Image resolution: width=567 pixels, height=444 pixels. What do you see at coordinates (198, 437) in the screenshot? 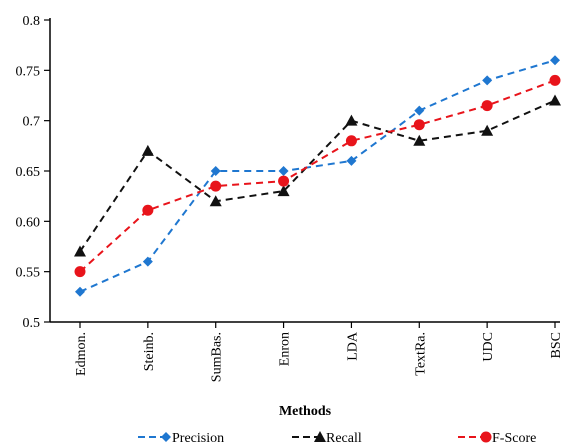
I see `legend-label: Precision` at bounding box center [198, 437].